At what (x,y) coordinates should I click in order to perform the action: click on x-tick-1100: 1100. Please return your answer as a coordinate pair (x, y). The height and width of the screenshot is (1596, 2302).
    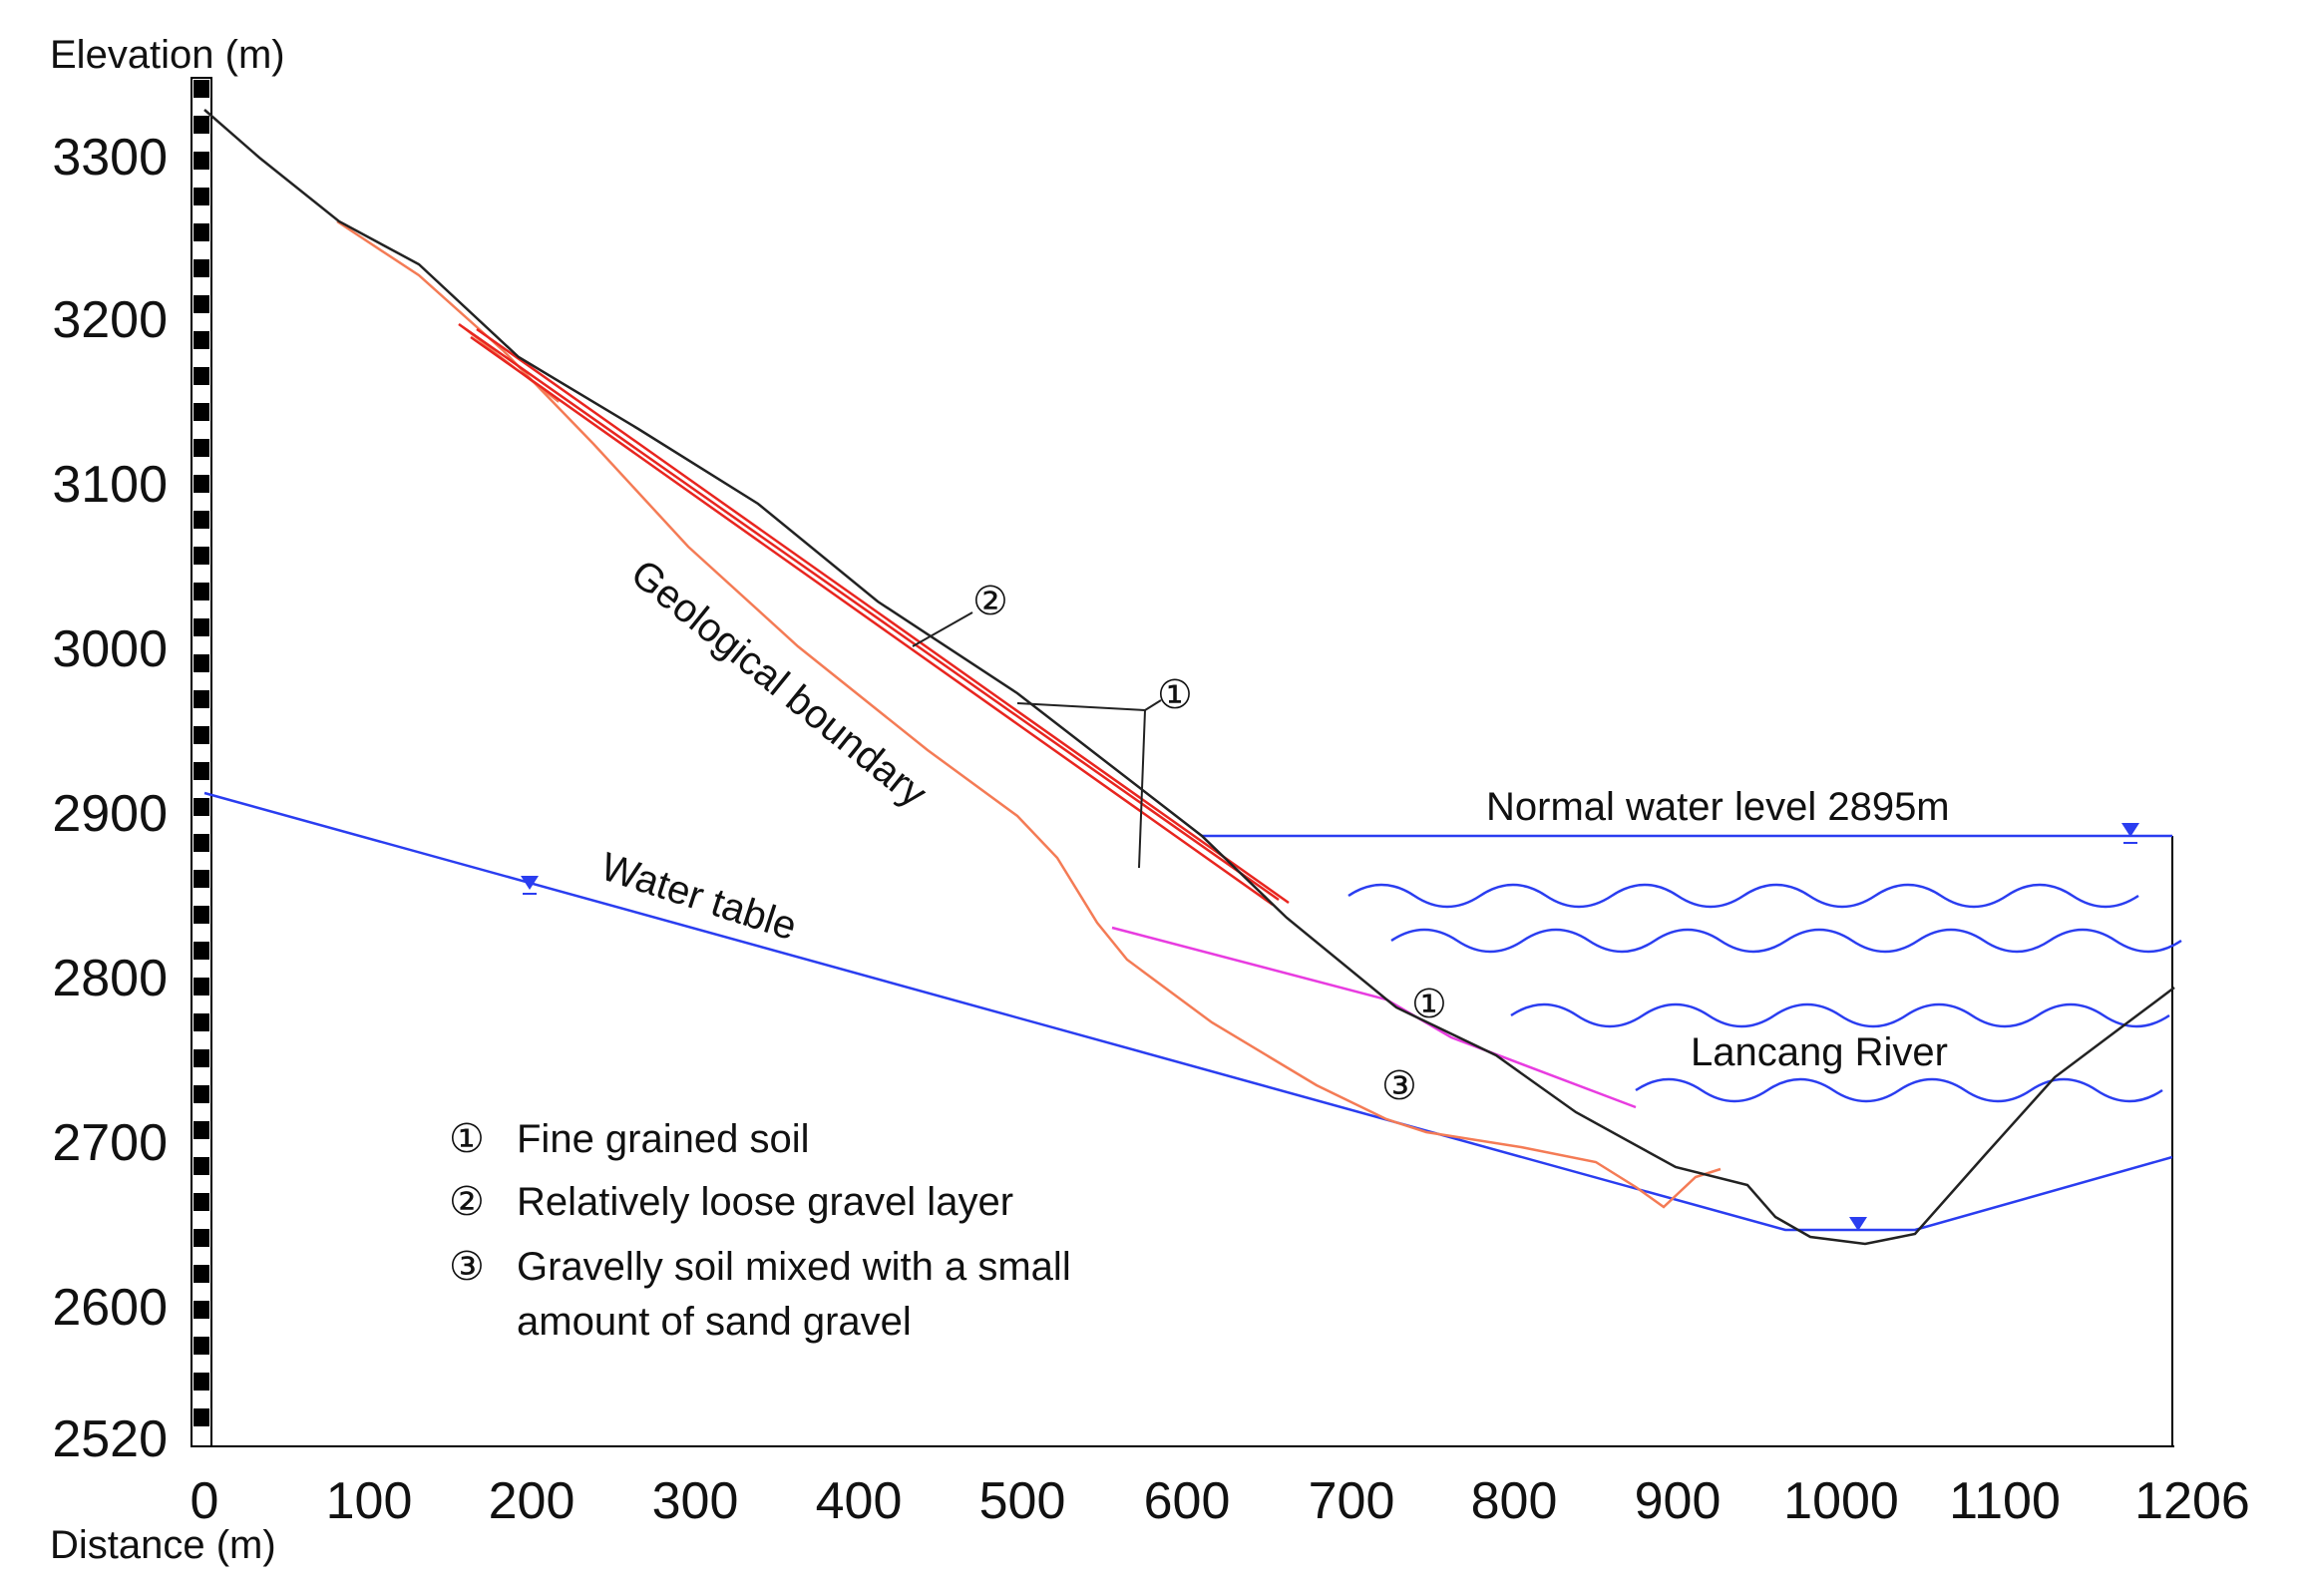
    Looking at the image, I should click on (2005, 1501).